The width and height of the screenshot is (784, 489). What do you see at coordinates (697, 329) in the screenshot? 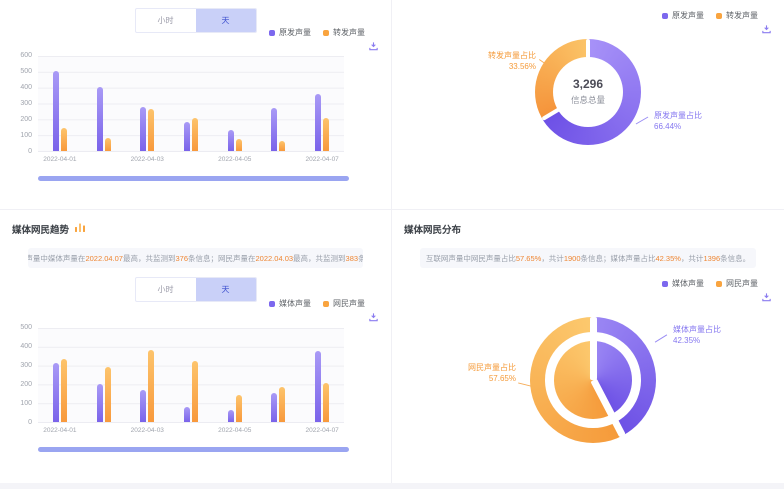
I see `slice-label-name: 媒体声量占比` at bounding box center [697, 329].